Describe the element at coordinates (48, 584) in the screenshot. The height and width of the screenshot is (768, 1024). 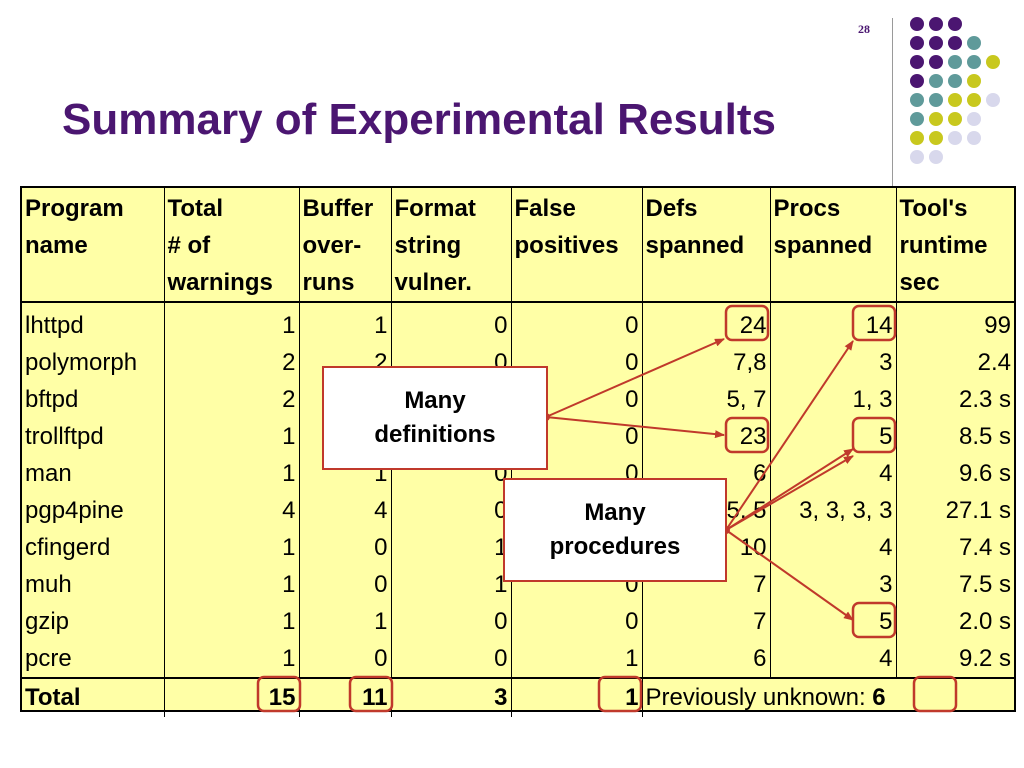
I see `program-name-cell: muh` at that location.